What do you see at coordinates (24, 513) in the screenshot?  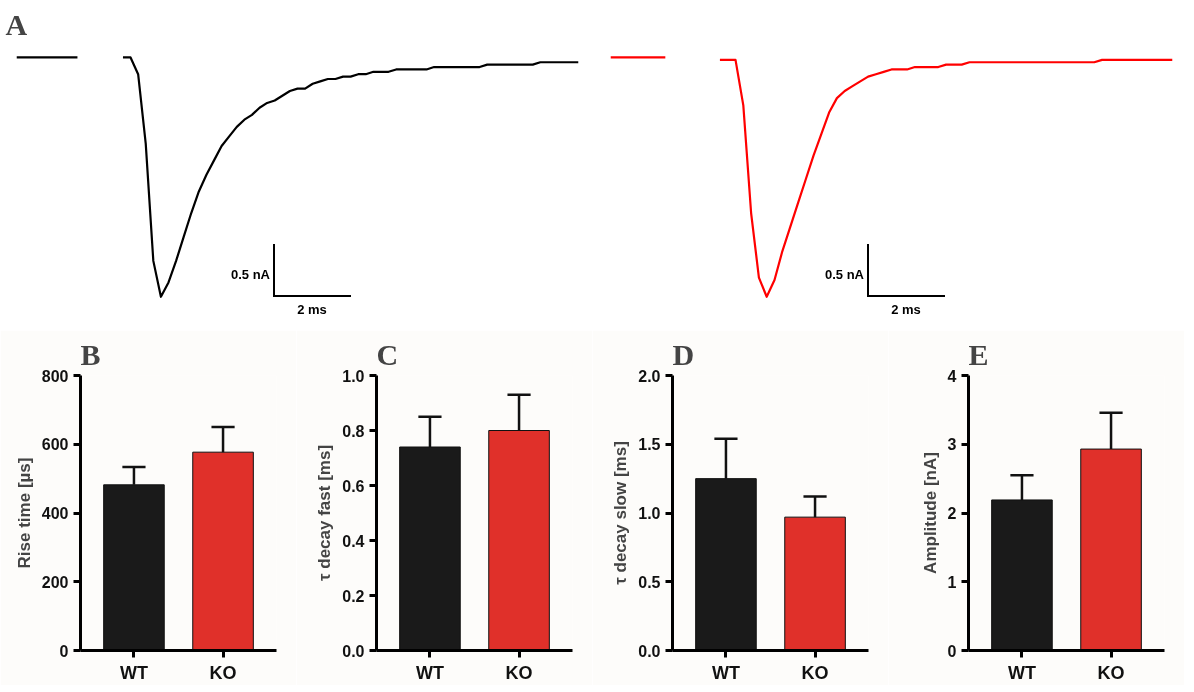 I see `y-axis-title: Rise time [µs]` at bounding box center [24, 513].